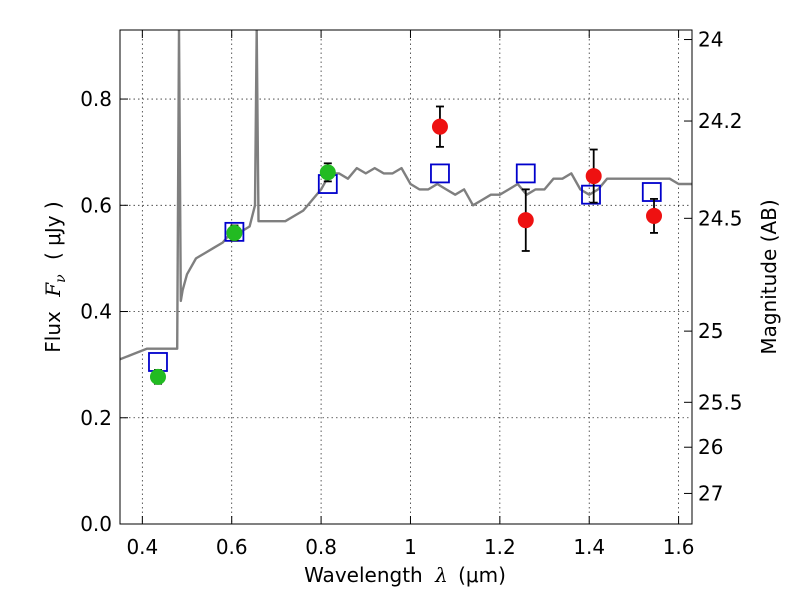 The image size is (800, 600). Describe the element at coordinates (679, 547) in the screenshot. I see `x-tick-label: 1.6` at that location.